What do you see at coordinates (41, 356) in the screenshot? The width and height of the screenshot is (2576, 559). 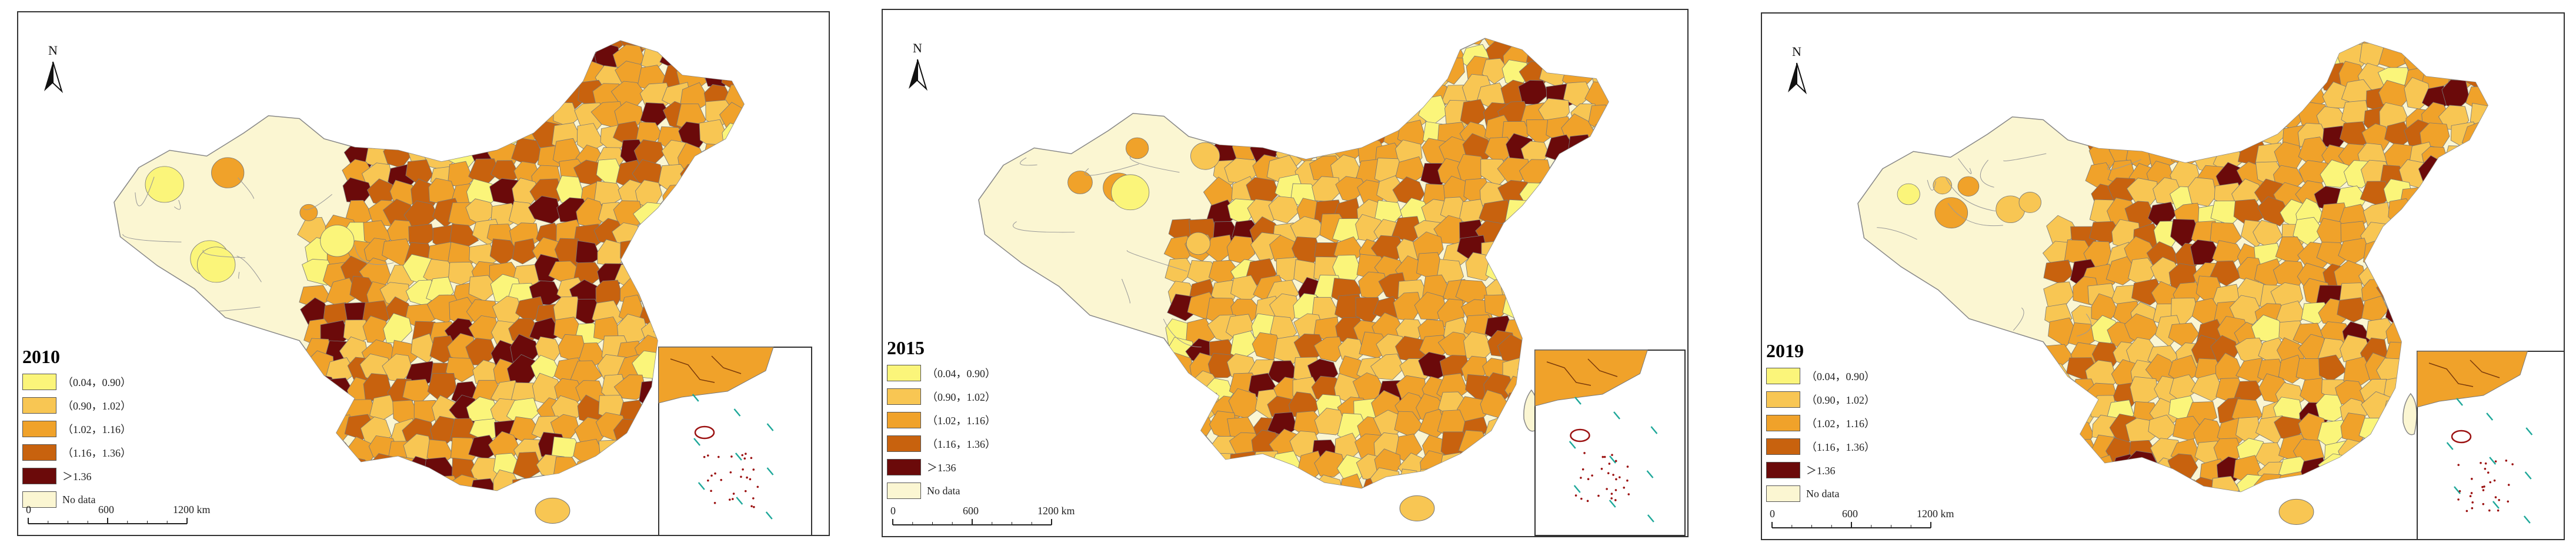 I see `legend-year-title: 2010` at bounding box center [41, 356].